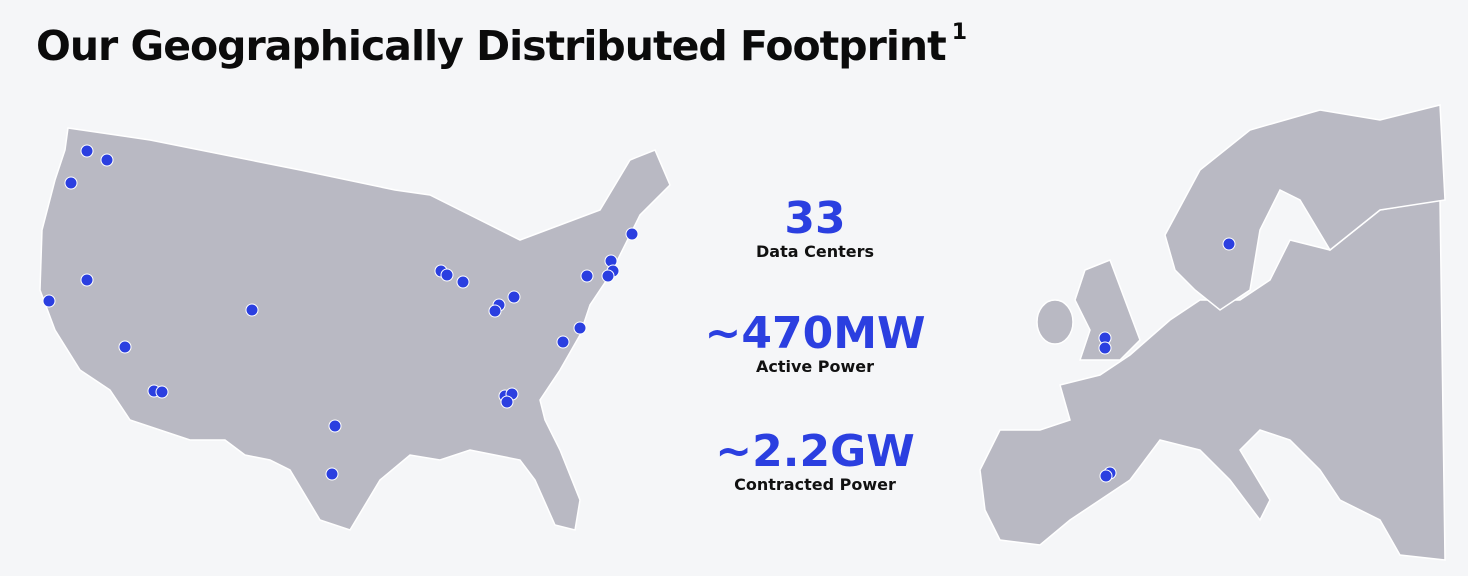 This screenshot has height=576, width=1468. I want to click on stat-contracted-power: ~2.2GW Contracted Power, so click(815, 460).